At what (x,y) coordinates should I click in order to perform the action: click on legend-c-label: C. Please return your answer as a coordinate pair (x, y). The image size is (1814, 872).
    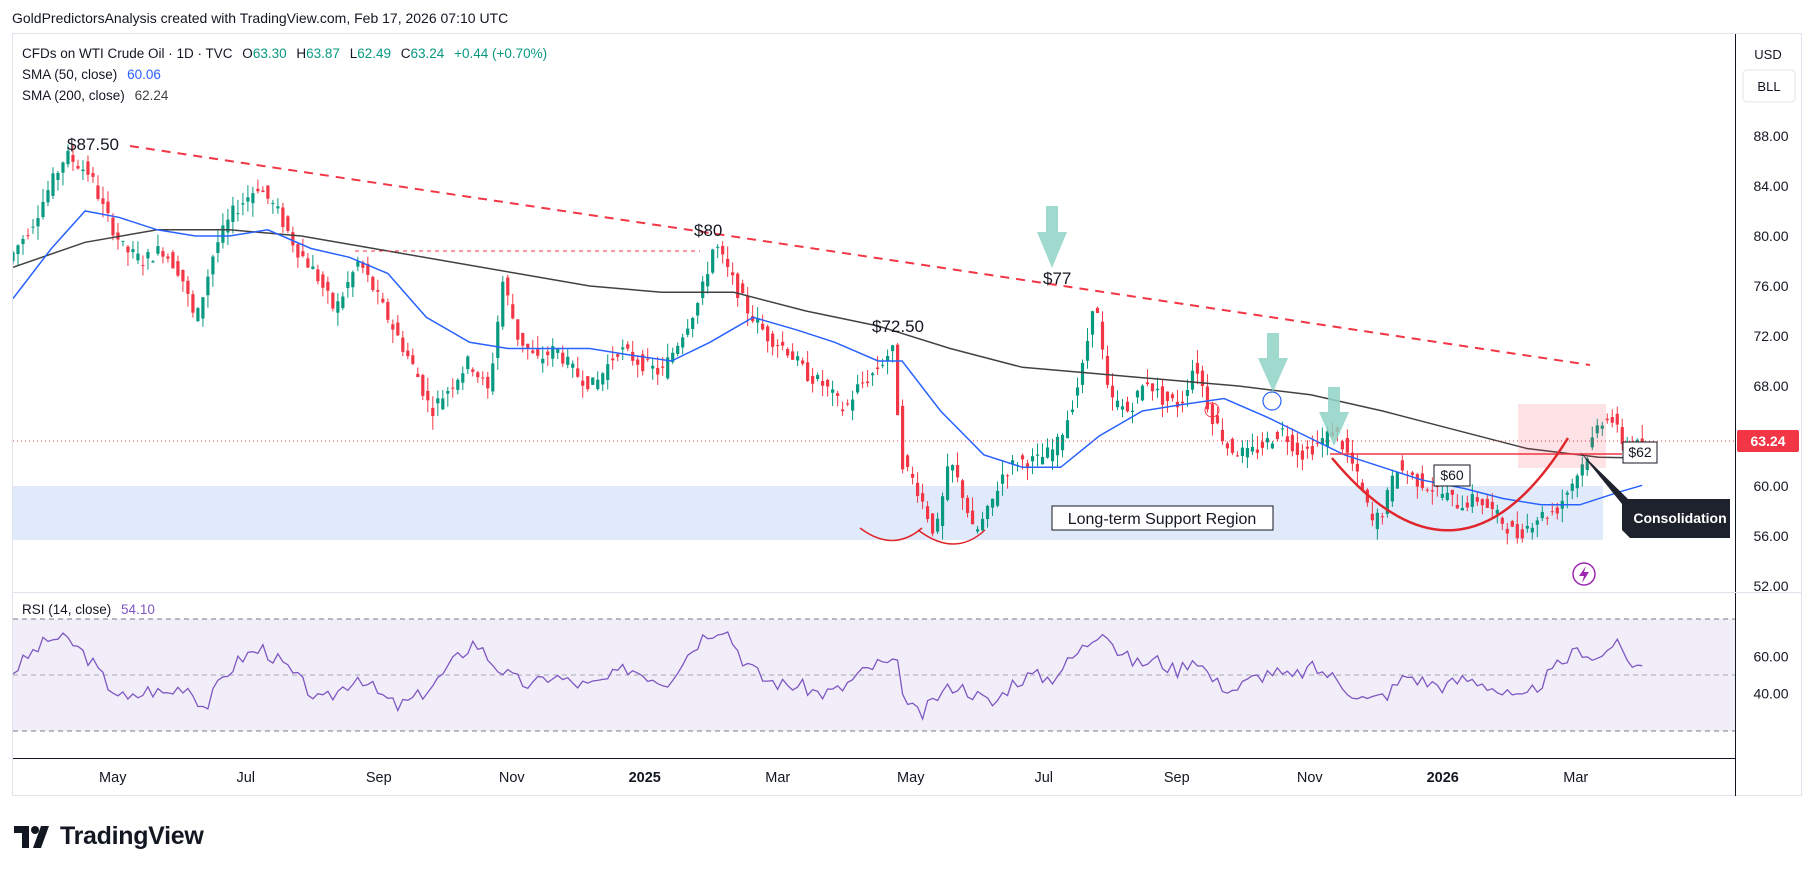
    Looking at the image, I should click on (406, 53).